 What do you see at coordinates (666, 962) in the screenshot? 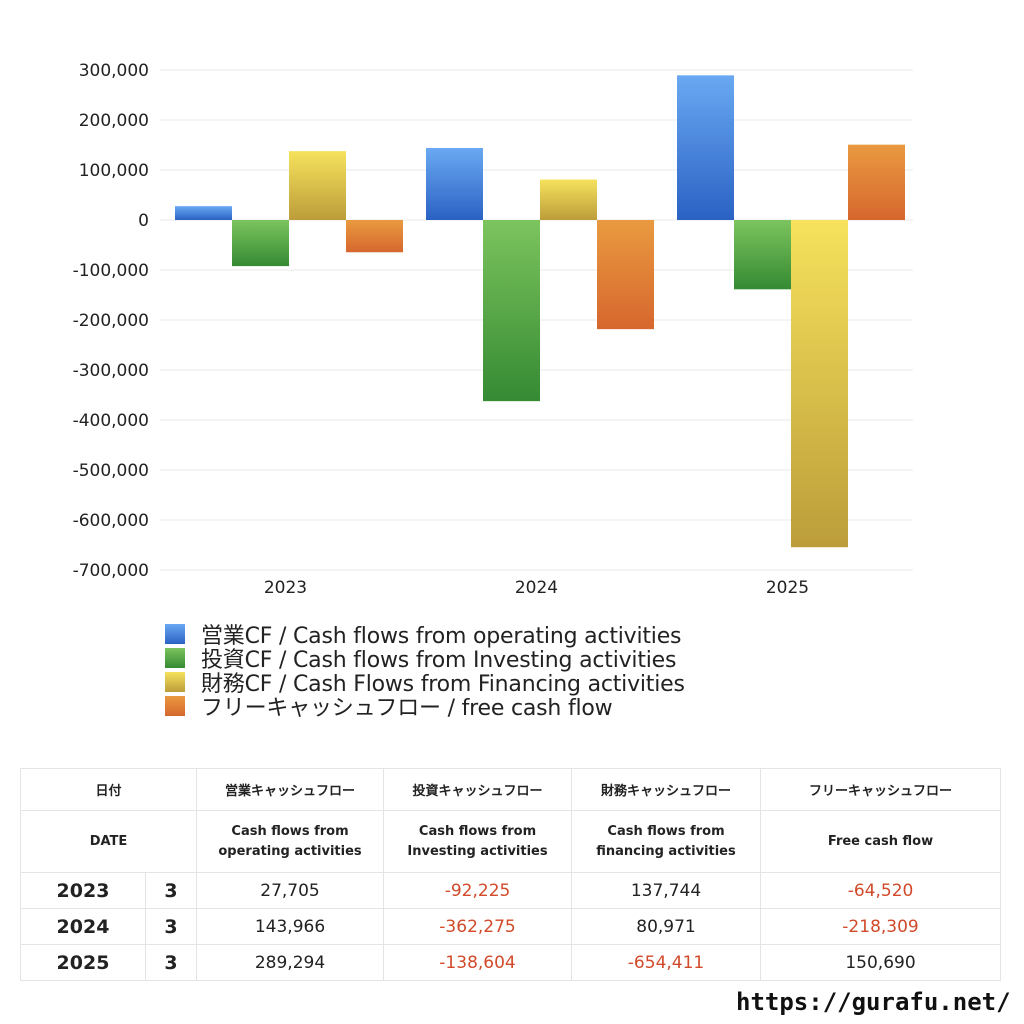
I see `cell-financing: -654,411` at bounding box center [666, 962].